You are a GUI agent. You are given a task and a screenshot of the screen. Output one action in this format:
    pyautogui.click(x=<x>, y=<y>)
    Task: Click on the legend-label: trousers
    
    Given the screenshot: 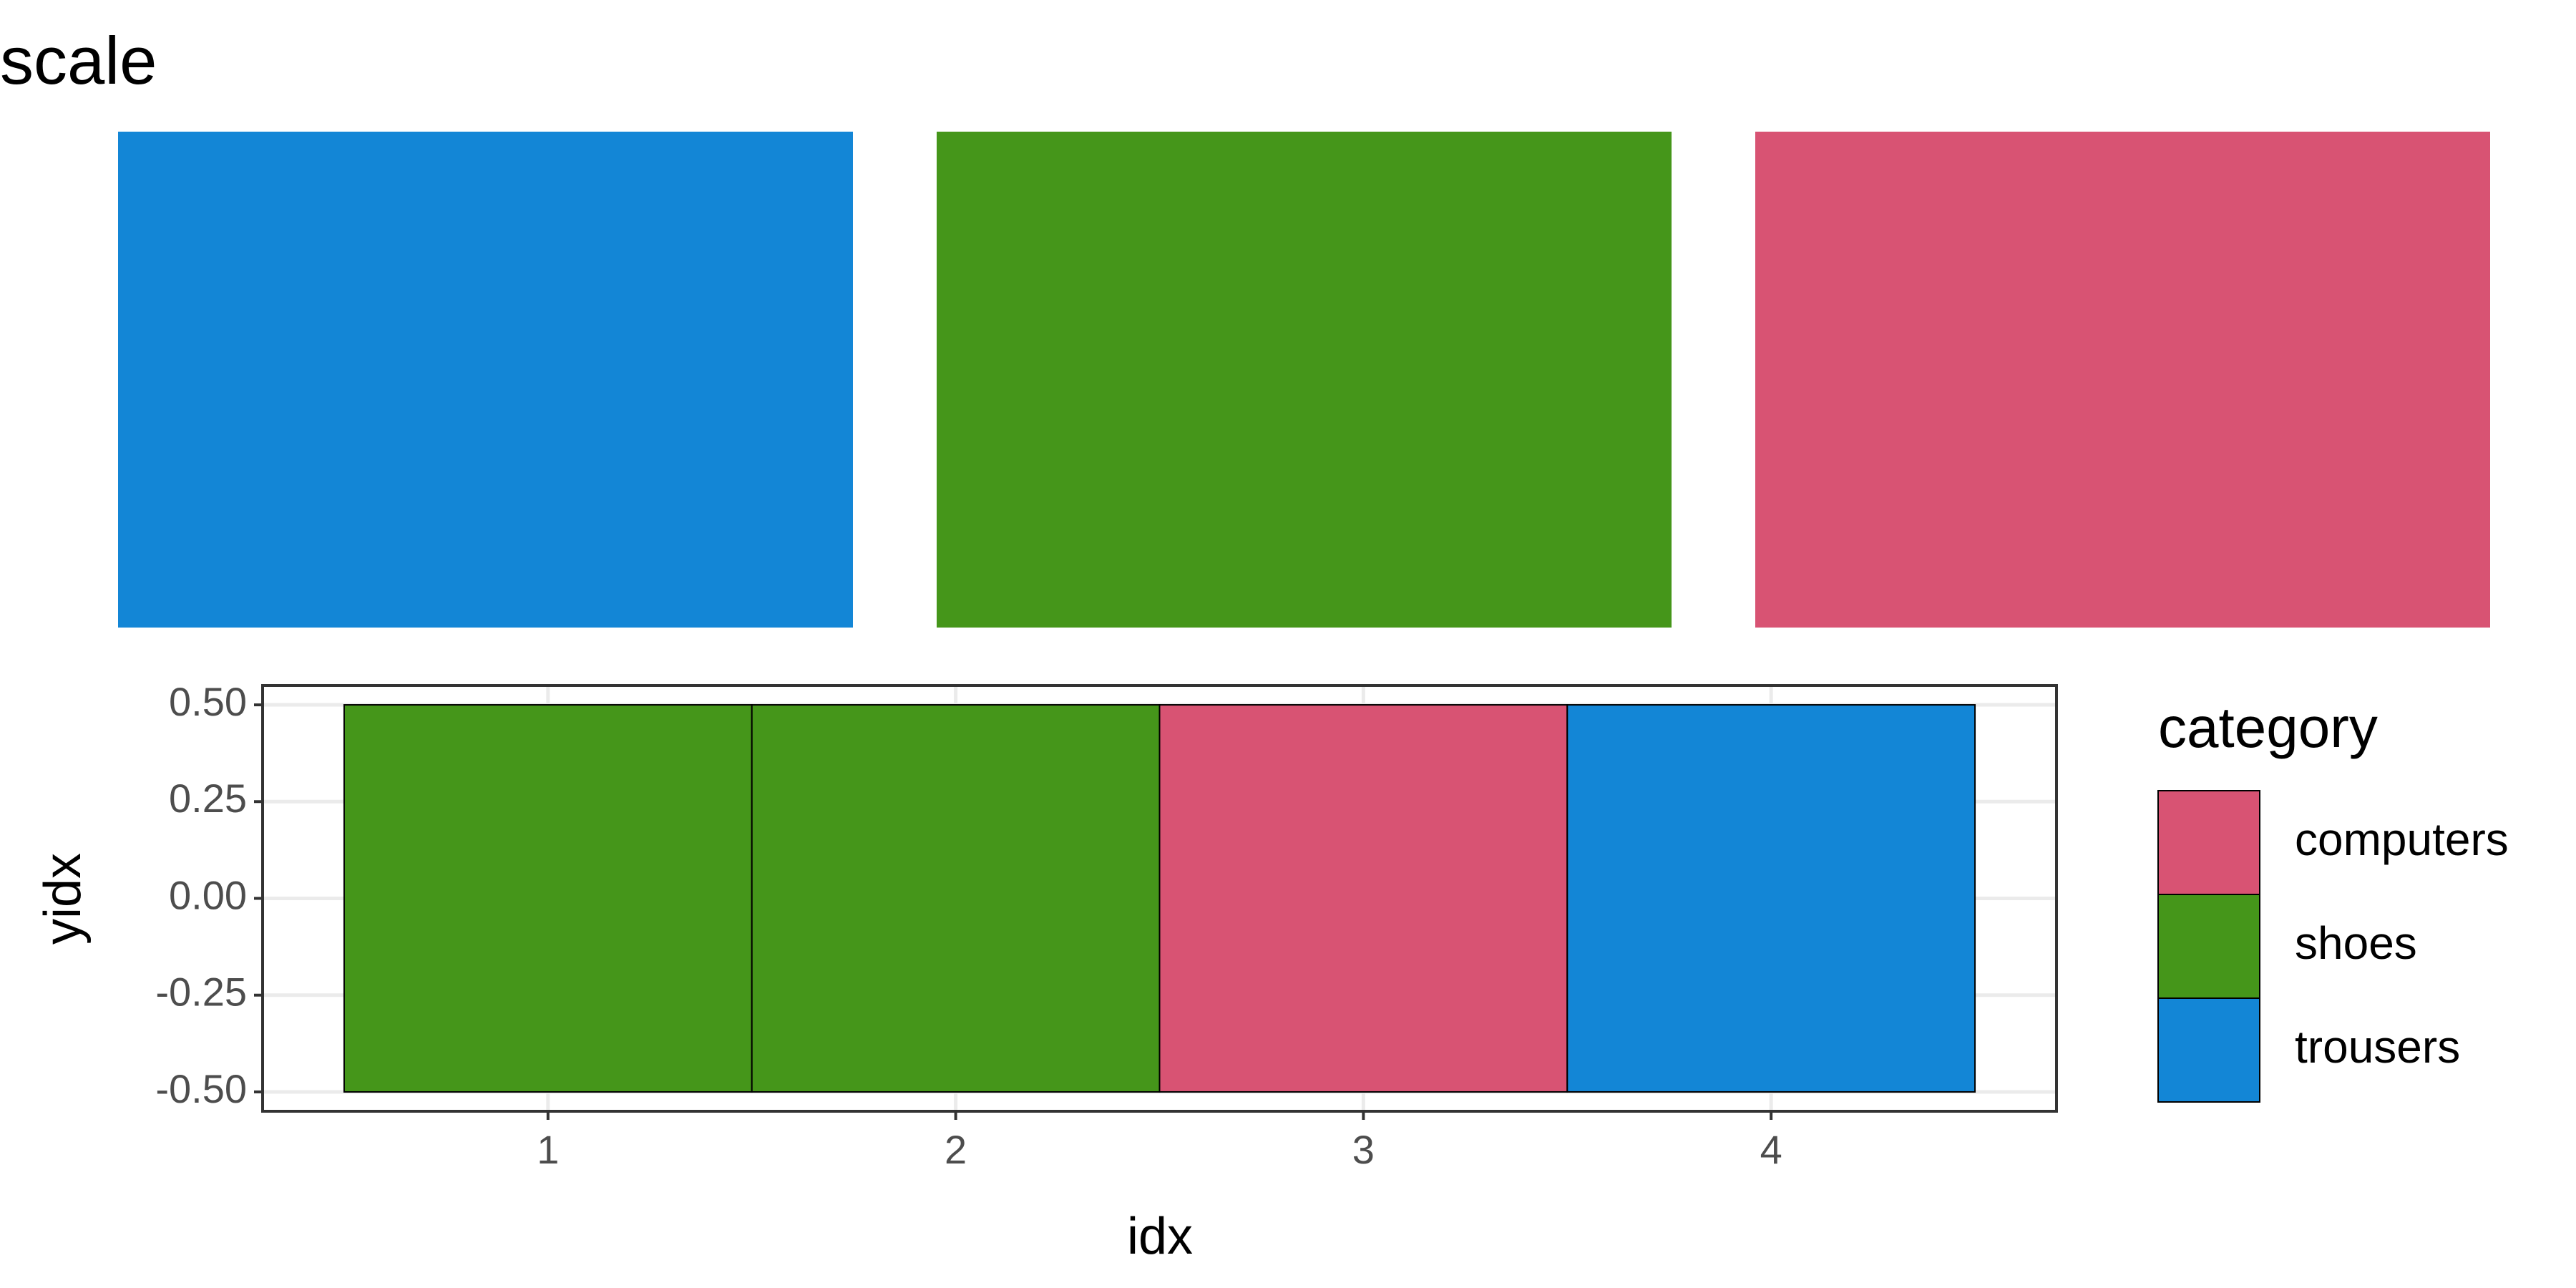 What is the action you would take?
    pyautogui.click(x=2377, y=1047)
    